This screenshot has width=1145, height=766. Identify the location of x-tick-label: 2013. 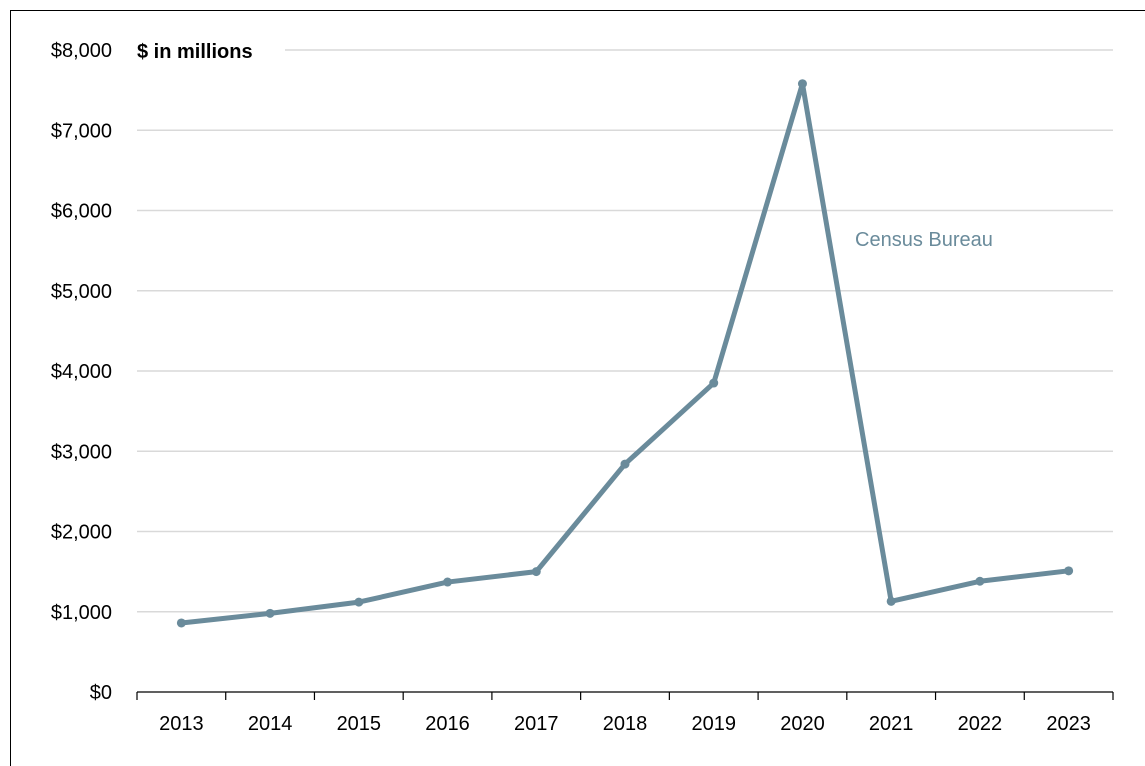
(181, 724).